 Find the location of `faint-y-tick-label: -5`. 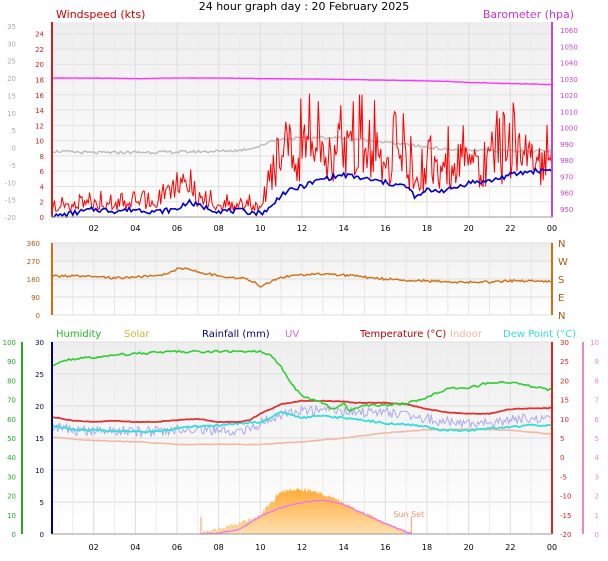

faint-y-tick-label: -5 is located at coordinates (12, 166).